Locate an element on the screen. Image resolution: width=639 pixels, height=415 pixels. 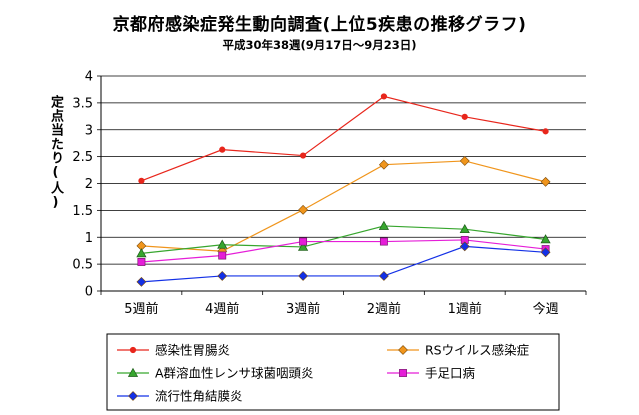
x-tick-label: 1週前 is located at coordinates (465, 309).